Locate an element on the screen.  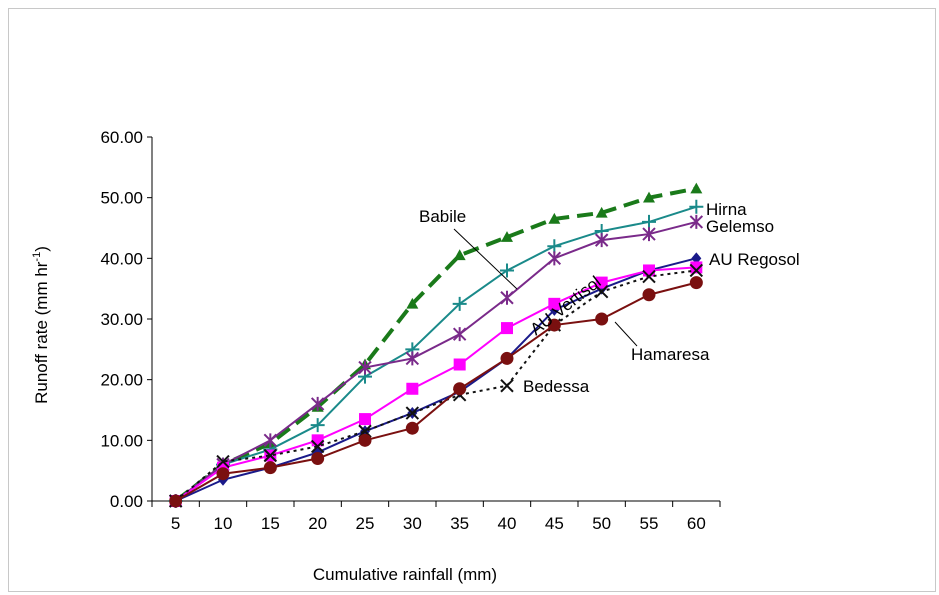
y-axis-label-sup: -1 is located at coordinates (37, 257).